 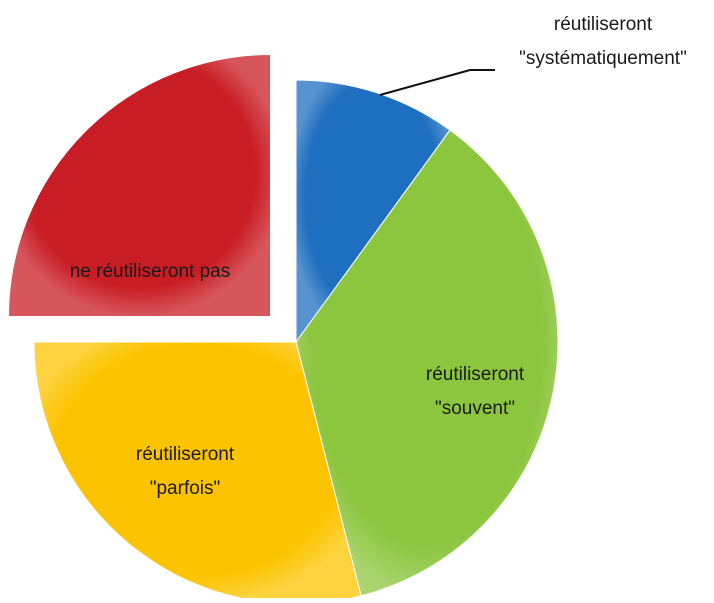 I want to click on slice-label: réutiliseront "parfois", so click(x=185, y=471).